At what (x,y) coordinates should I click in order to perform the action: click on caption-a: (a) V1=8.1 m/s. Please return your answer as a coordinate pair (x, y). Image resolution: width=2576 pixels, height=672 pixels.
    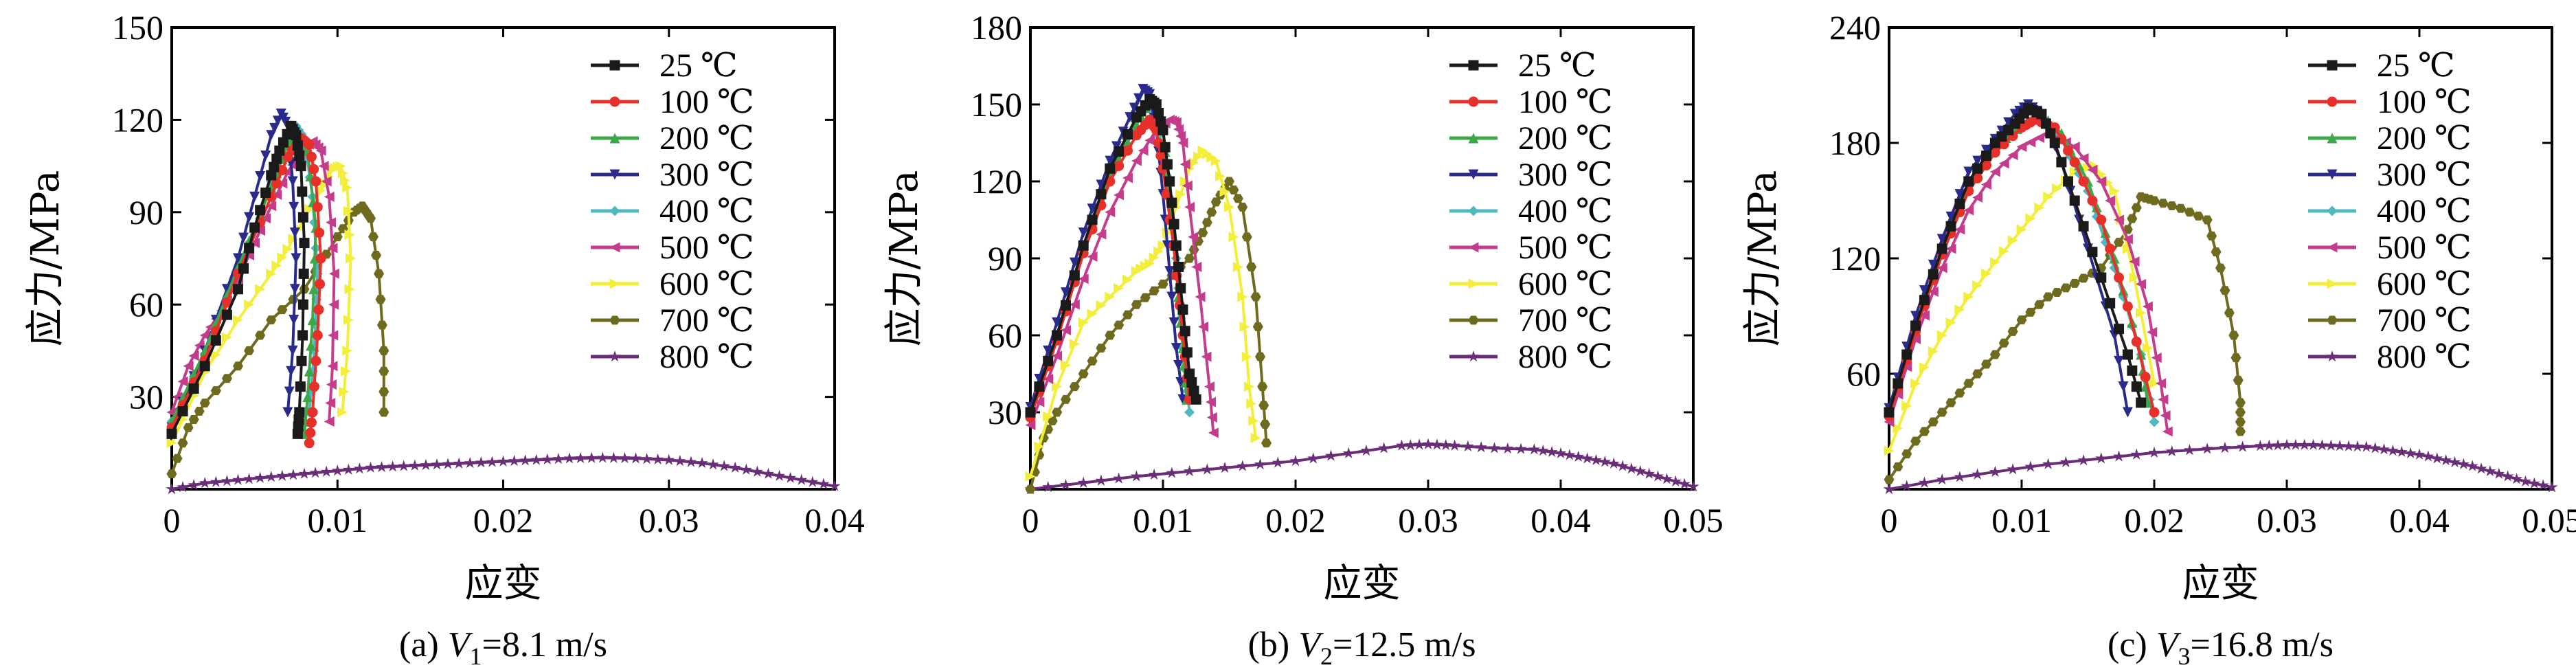
    Looking at the image, I should click on (503, 647).